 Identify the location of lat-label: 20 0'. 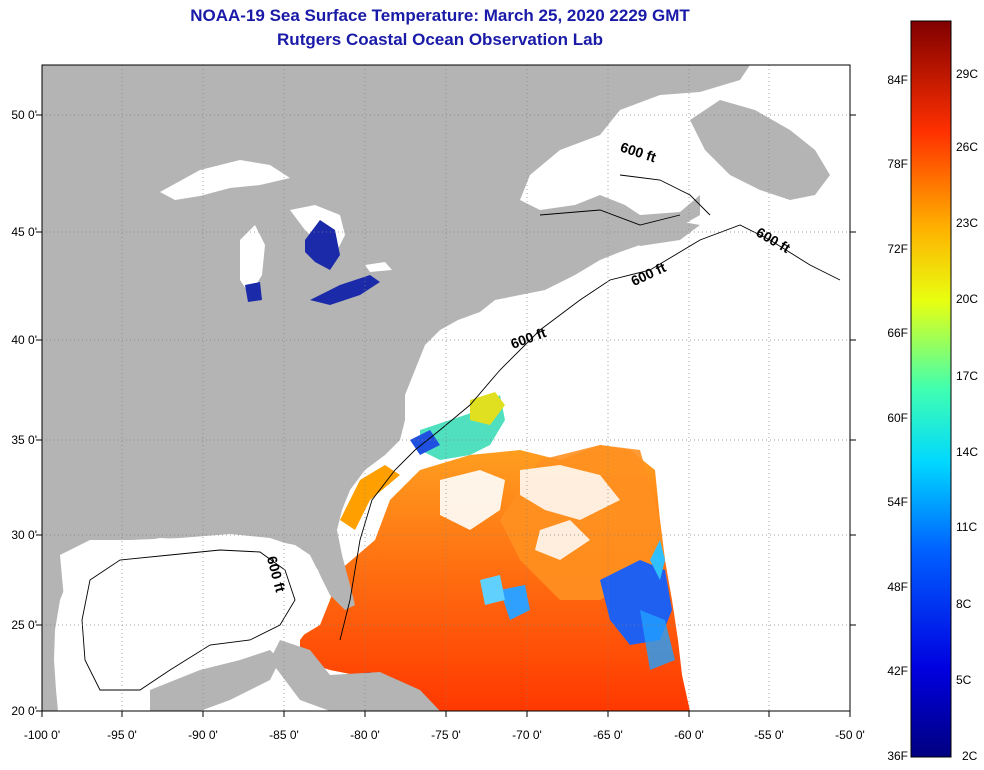
(24, 711).